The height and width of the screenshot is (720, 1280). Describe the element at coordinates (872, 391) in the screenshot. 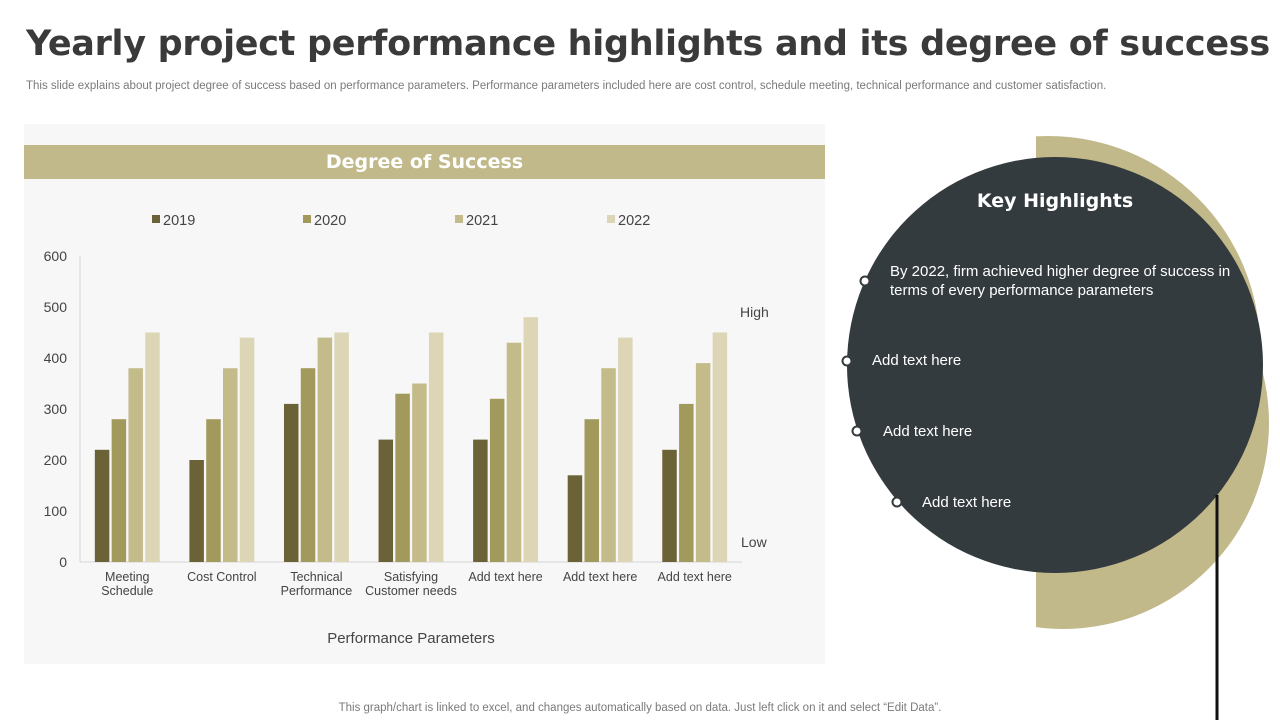

I see `highlight-bullets` at that location.